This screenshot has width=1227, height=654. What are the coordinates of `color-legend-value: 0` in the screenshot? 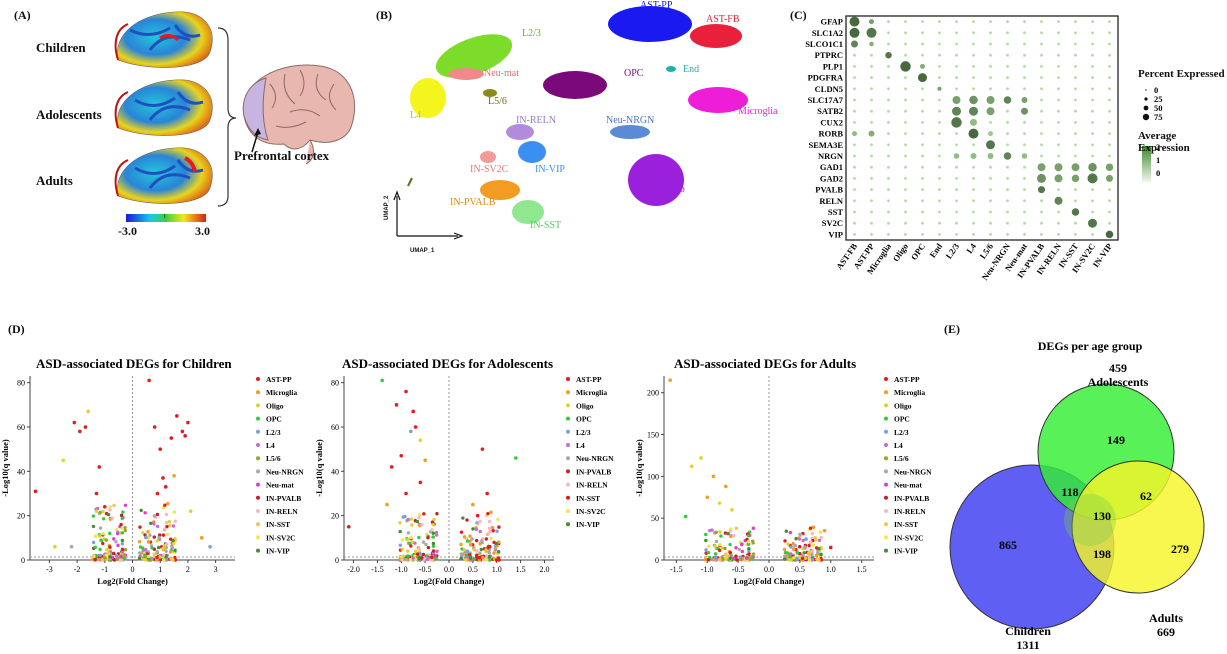 It's located at (1158, 173).